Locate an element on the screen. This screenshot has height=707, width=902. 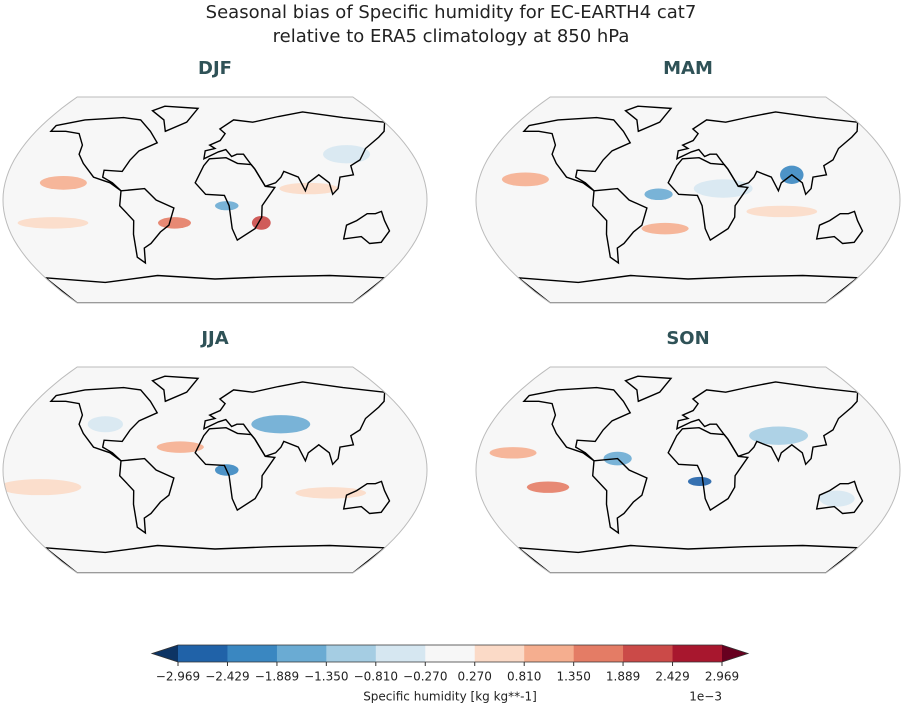
colorbar-tick-label: −0.270 is located at coordinates (425, 677).